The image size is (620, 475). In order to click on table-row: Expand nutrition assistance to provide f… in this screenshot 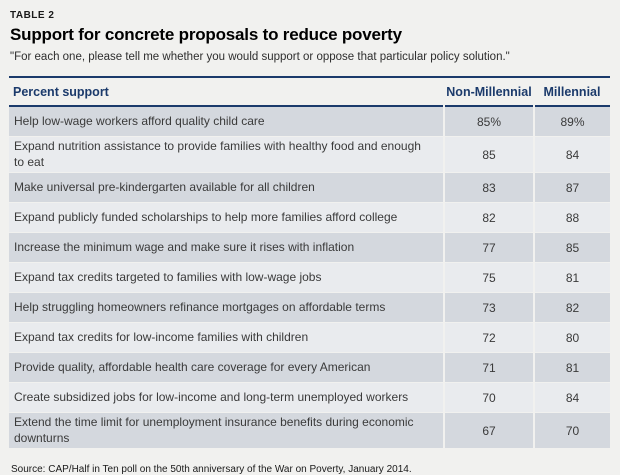, I will do `click(309, 155)`.